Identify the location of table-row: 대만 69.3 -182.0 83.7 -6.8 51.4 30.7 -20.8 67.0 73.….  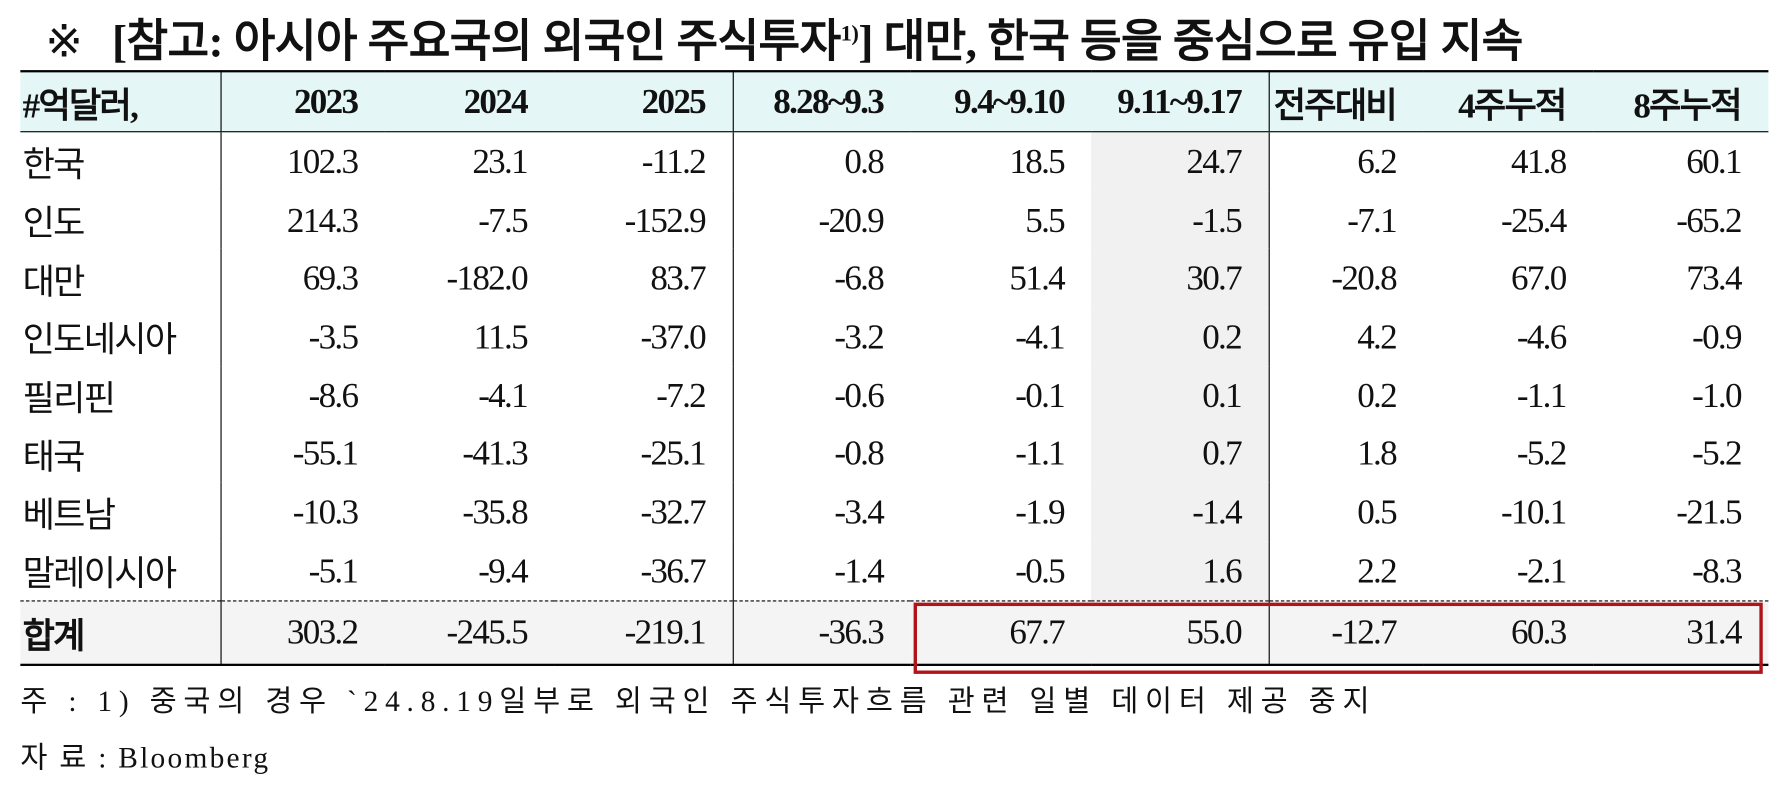
(894, 278).